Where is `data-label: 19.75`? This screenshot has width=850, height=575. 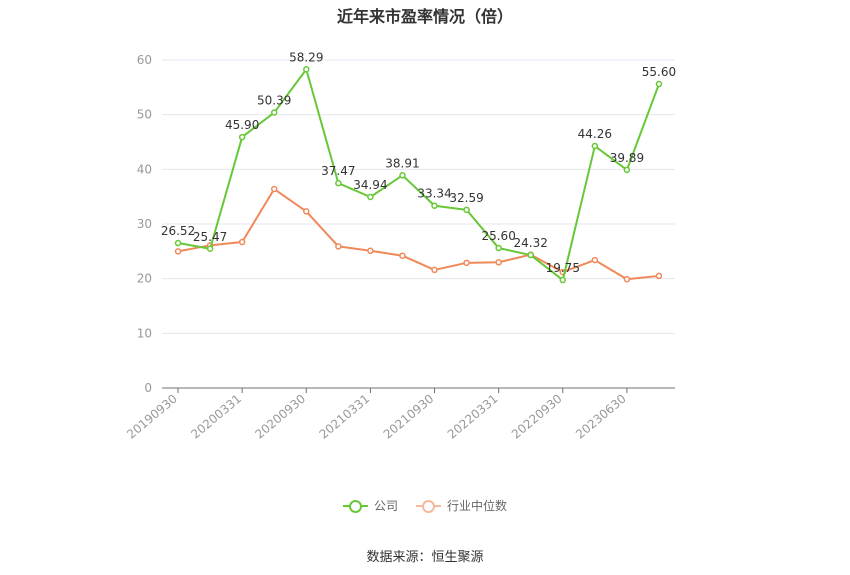
data-label: 19.75 is located at coordinates (563, 268).